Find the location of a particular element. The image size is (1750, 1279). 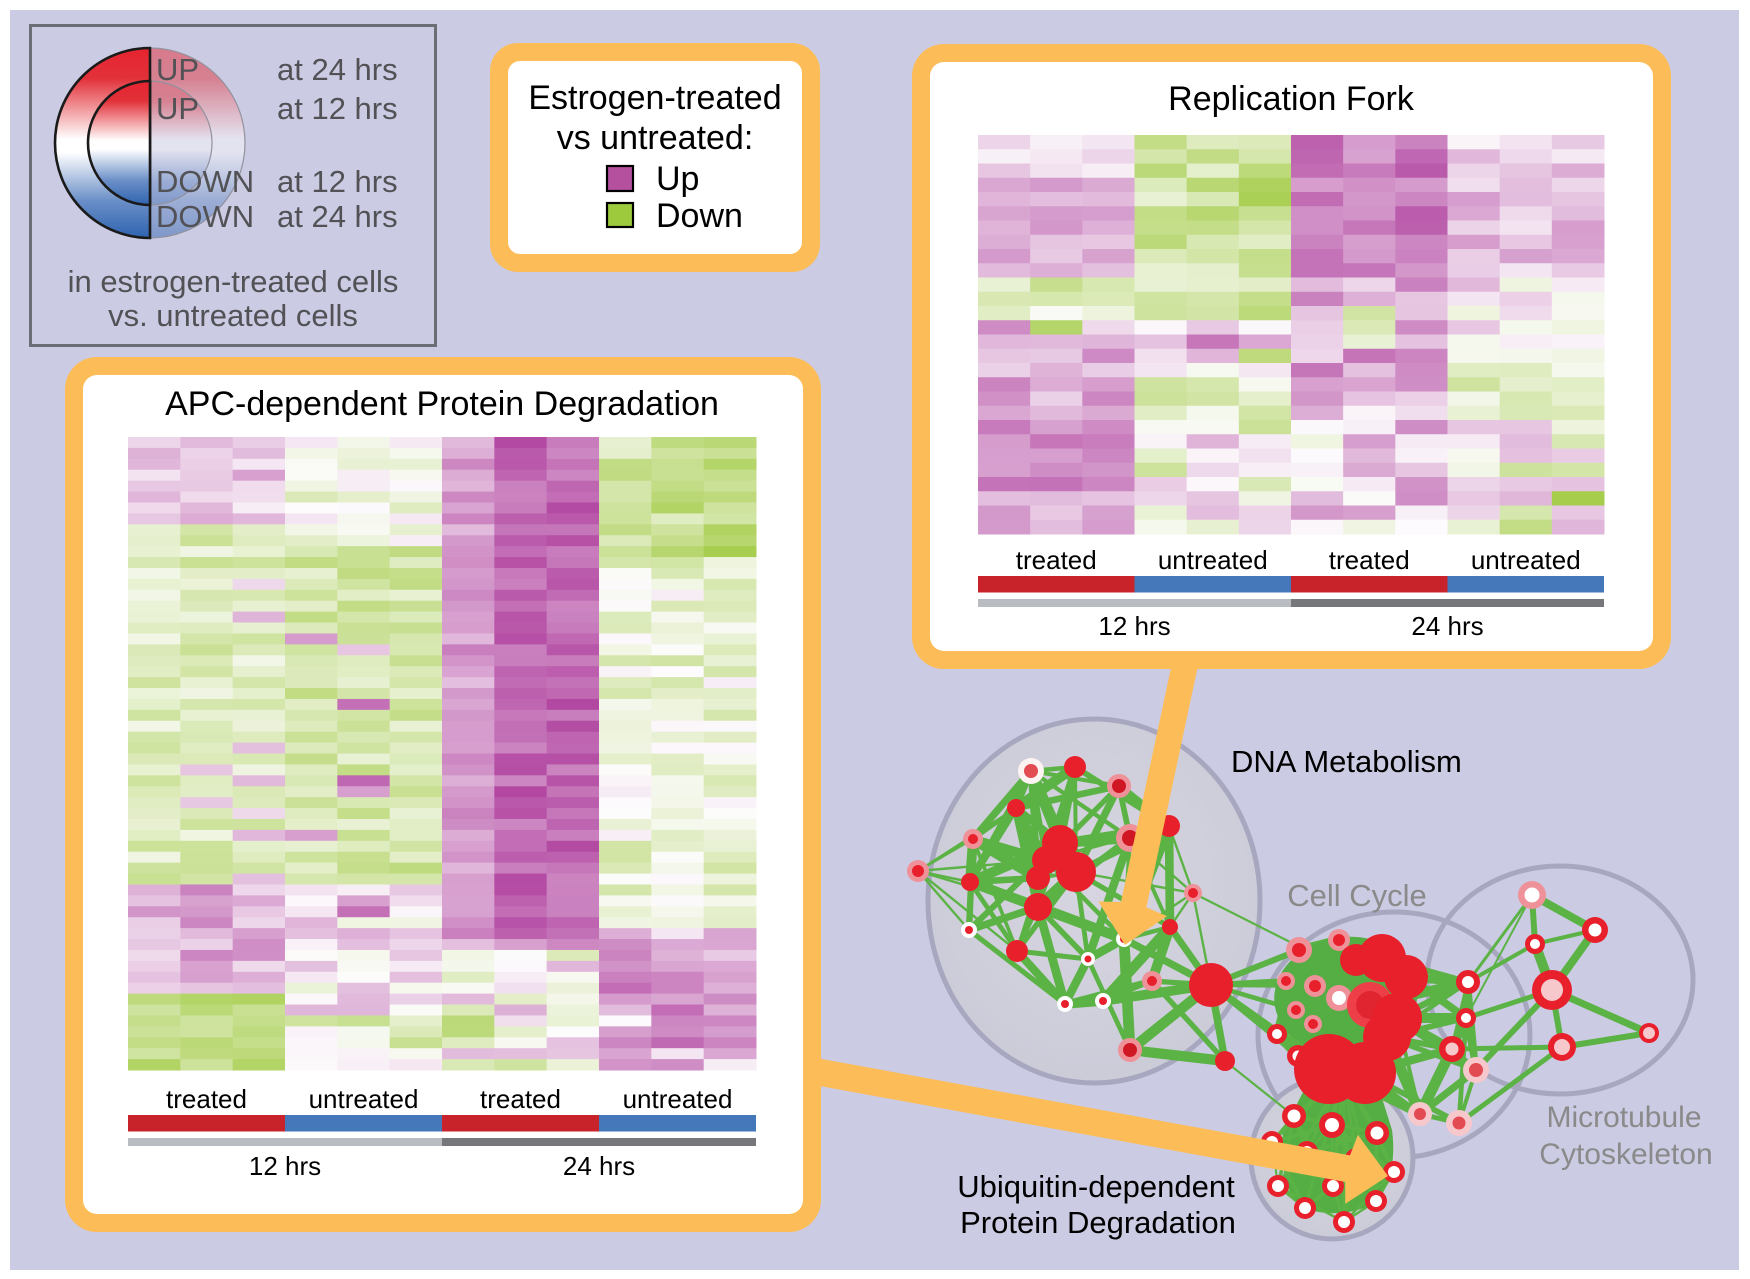

svg-text: Cytoskeleton is located at coordinates (1625, 1154).